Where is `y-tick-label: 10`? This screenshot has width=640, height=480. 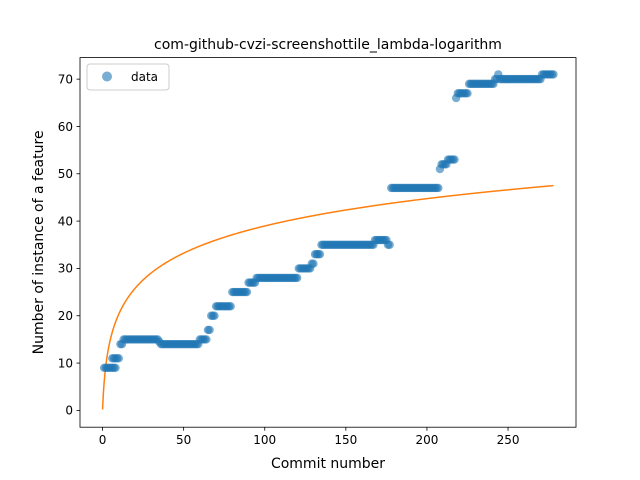
y-tick-label: 10 is located at coordinates (65, 363).